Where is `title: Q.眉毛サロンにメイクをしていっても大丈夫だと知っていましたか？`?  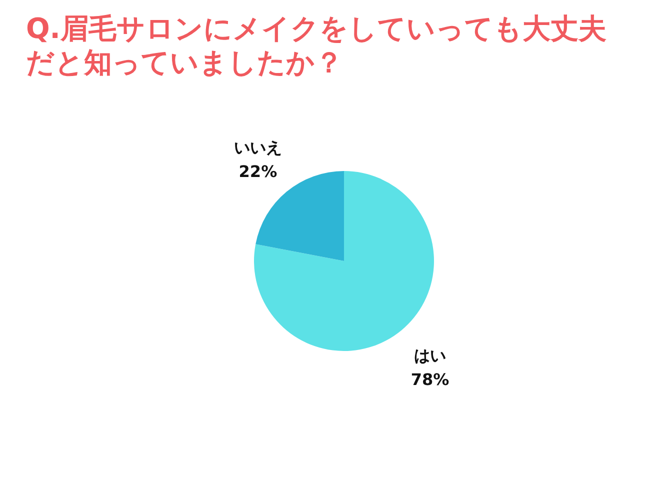 title: Q.眉毛サロンにメイクをしていっても大丈夫だと知っていましたか？ is located at coordinates (317, 46).